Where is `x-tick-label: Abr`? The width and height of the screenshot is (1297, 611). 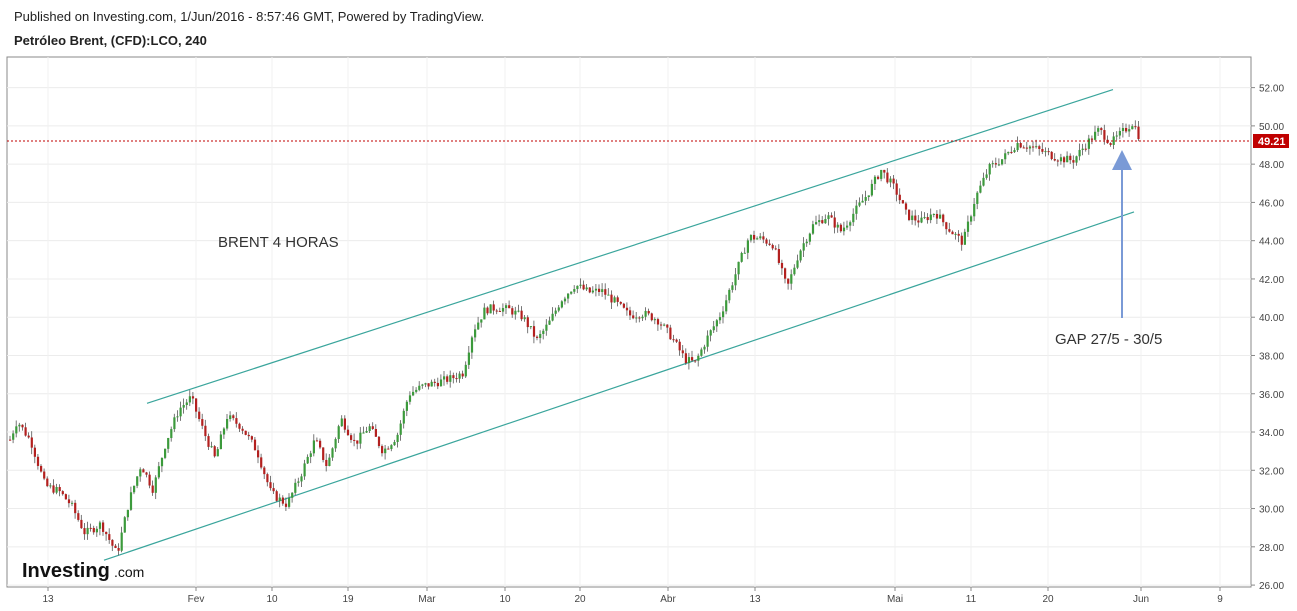
x-tick-label: Abr is located at coordinates (668, 599).